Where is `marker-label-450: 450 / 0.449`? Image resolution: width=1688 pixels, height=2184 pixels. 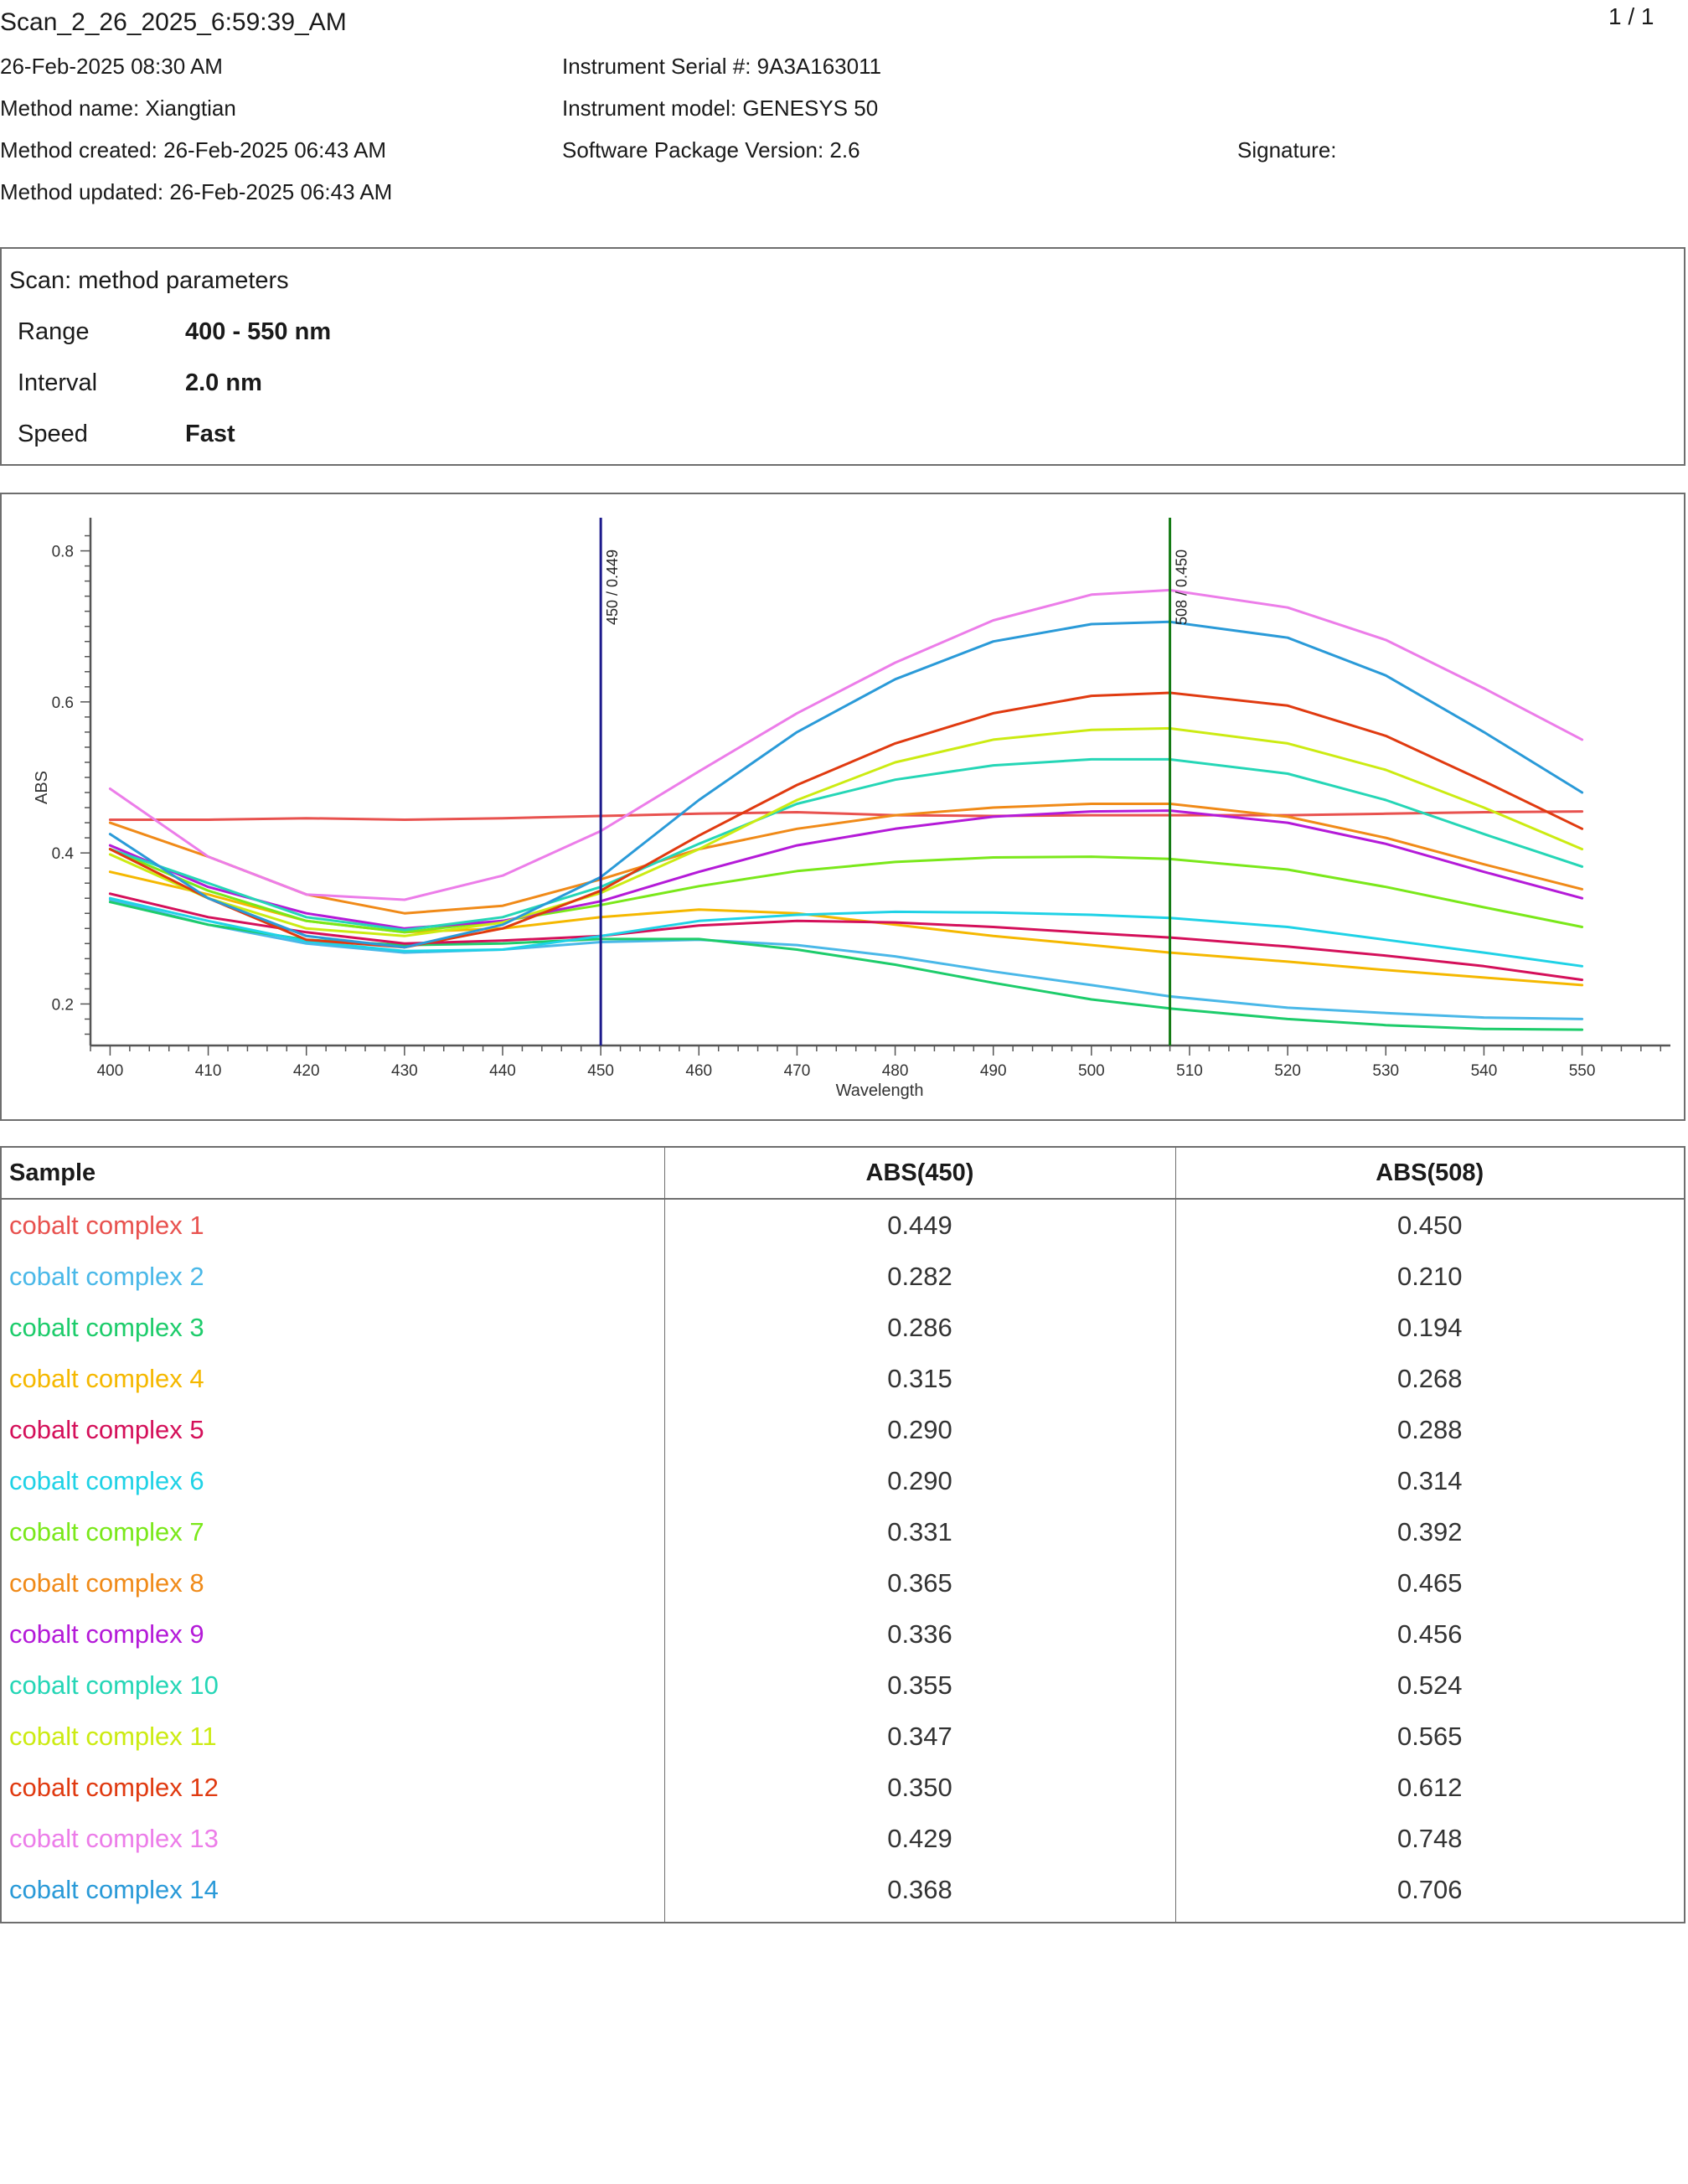
marker-label-450: 450 / 0.449 is located at coordinates (613, 587).